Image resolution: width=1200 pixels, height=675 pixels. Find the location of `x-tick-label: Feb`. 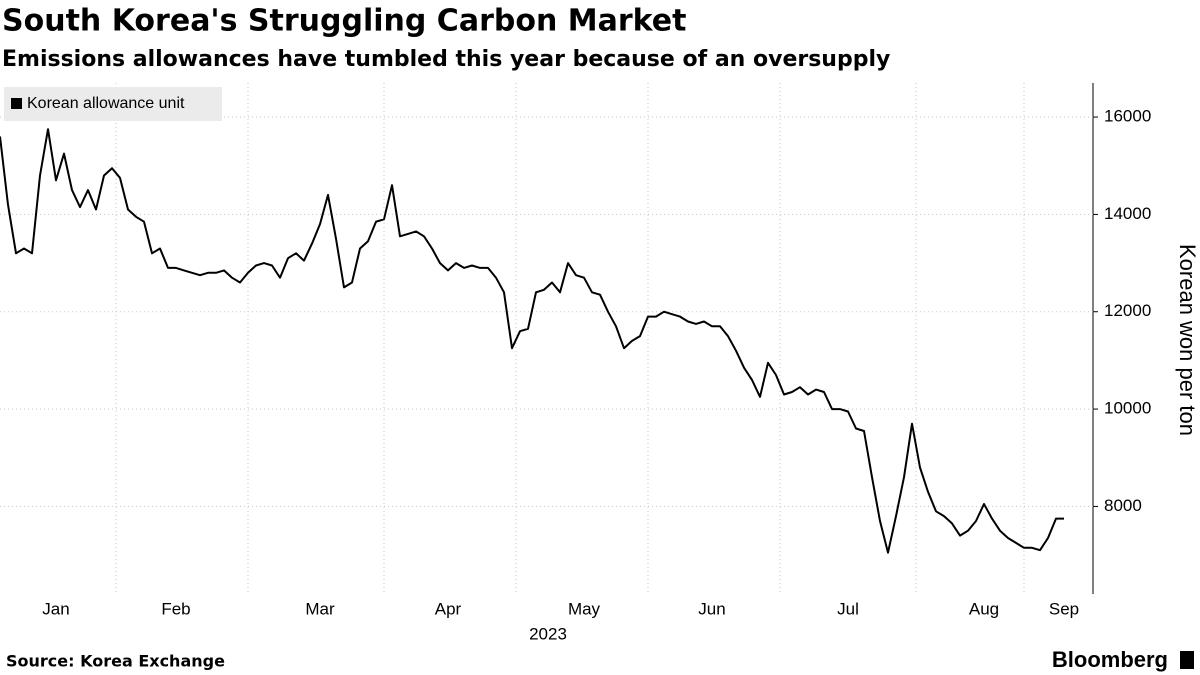

x-tick-label: Feb is located at coordinates (175, 608).